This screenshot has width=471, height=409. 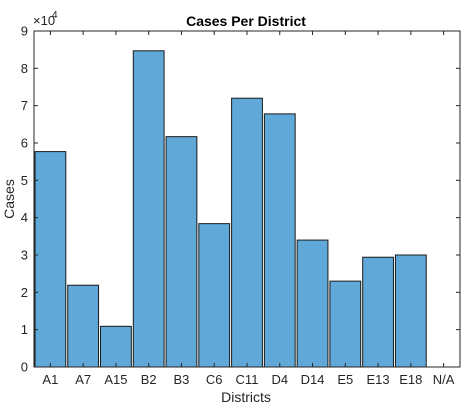 What do you see at coordinates (83, 326) in the screenshot?
I see `bar-a7` at bounding box center [83, 326].